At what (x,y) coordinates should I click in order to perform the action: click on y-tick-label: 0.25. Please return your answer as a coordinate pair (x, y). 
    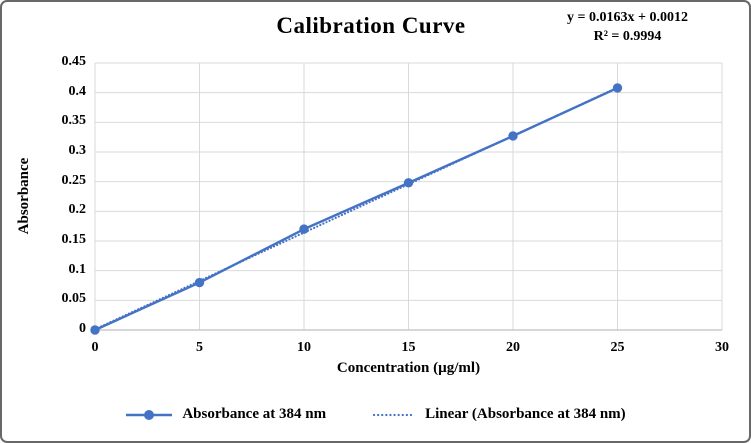
    Looking at the image, I should click on (74, 180).